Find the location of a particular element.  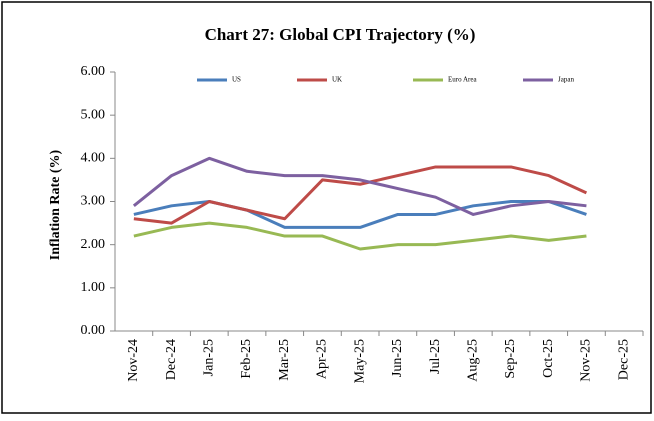

x-tick-label: May-25 is located at coordinates (359, 361).